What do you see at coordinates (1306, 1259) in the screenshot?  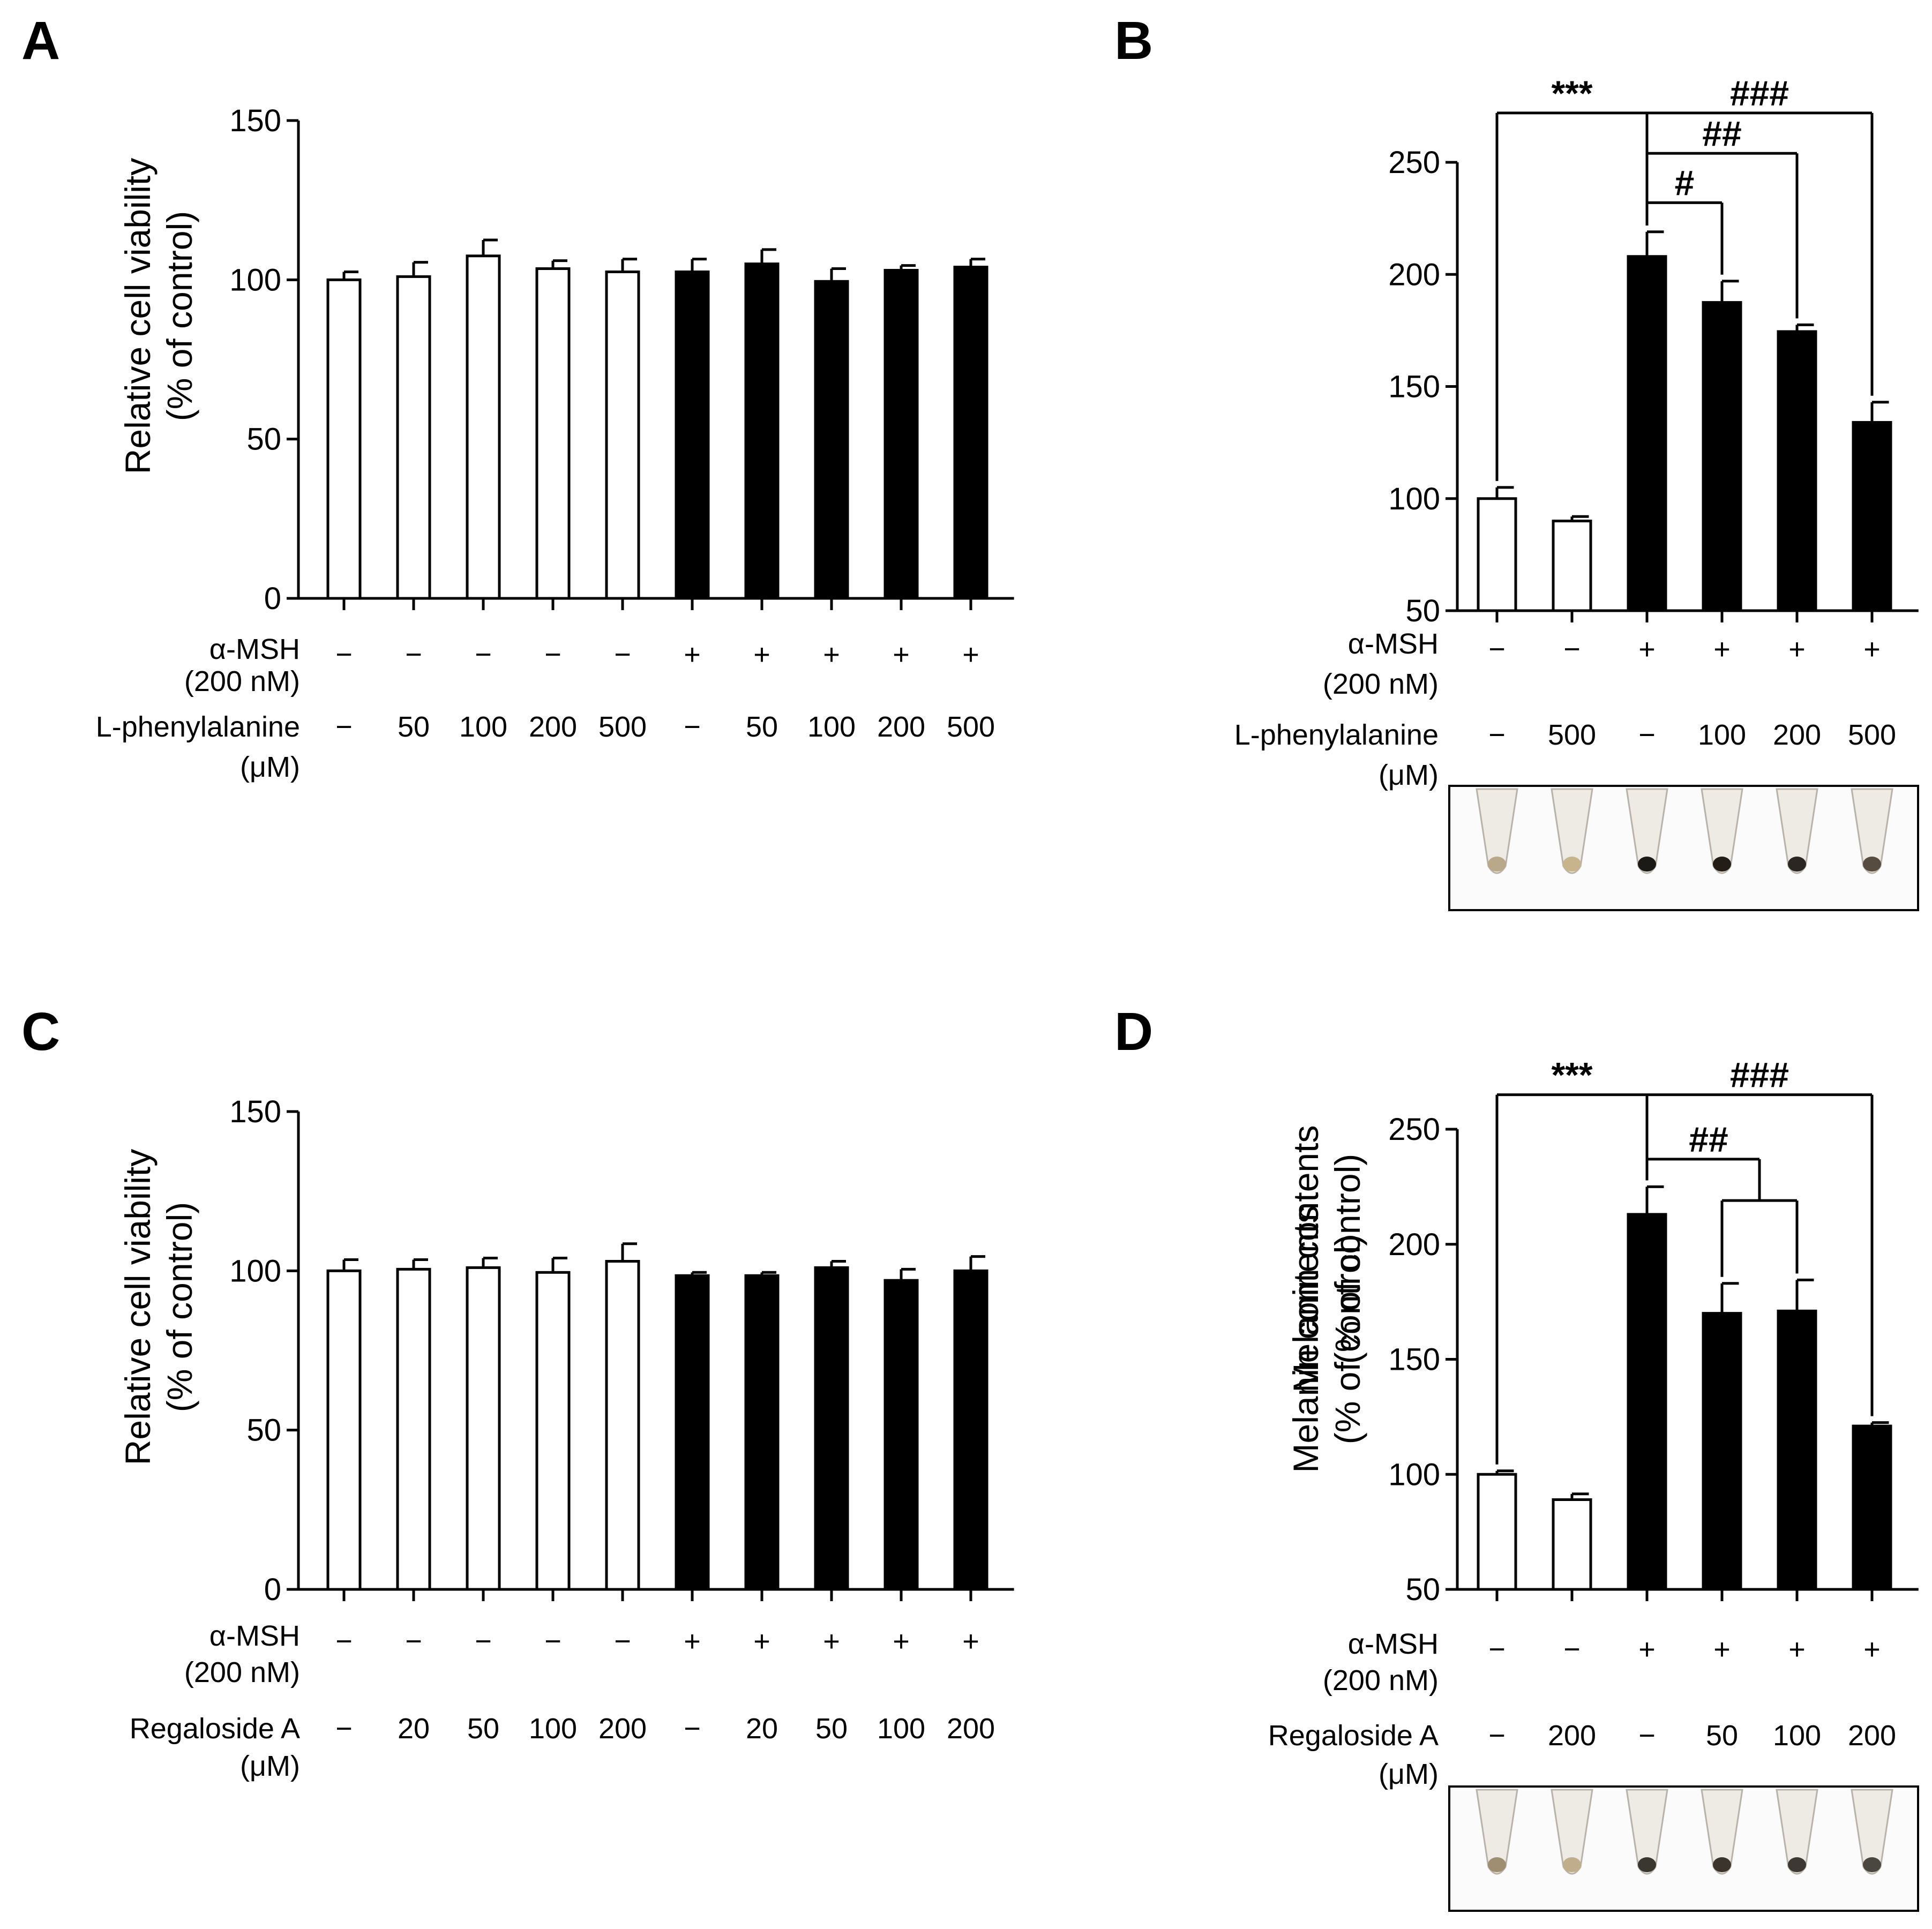 I see `y-axis-title-line1: Melanin contents` at bounding box center [1306, 1259].